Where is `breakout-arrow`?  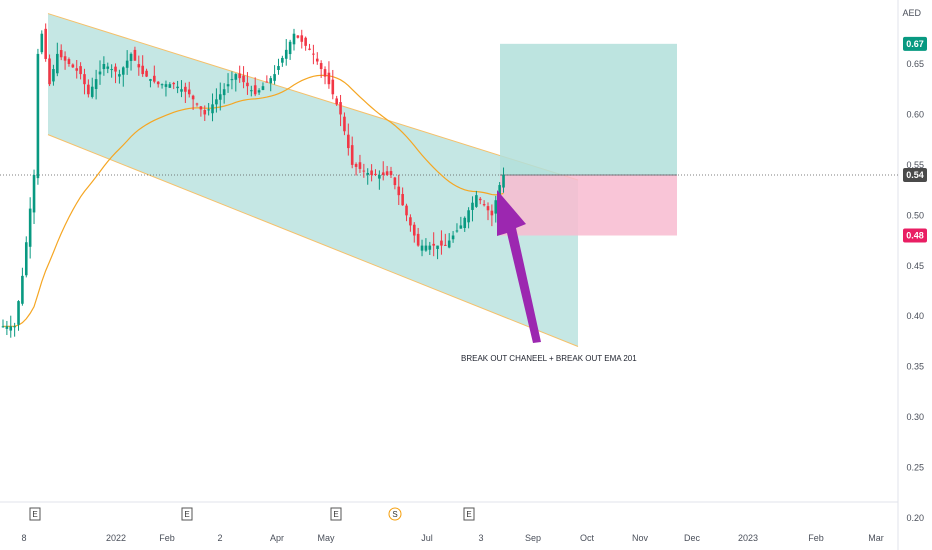 breakout-arrow is located at coordinates (519, 266).